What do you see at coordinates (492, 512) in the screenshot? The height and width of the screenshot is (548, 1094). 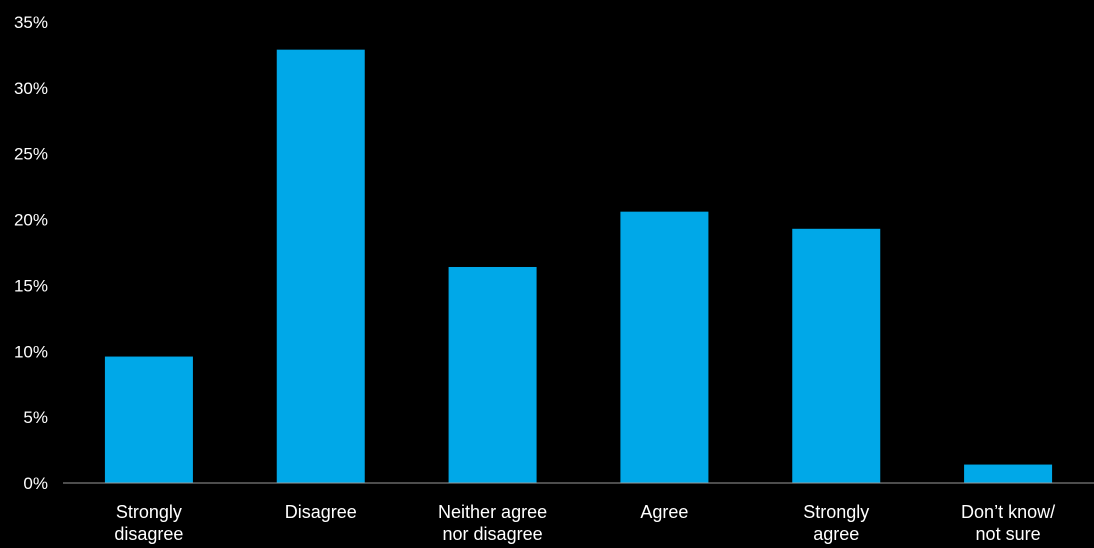 I see `x-category-label-line: Neither agree` at bounding box center [492, 512].